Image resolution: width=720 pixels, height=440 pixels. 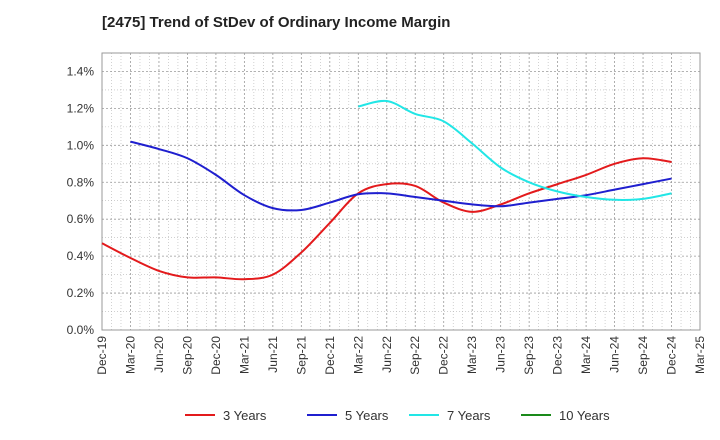 I want to click on legend-label-3-years: 3 Years, so click(x=245, y=415).